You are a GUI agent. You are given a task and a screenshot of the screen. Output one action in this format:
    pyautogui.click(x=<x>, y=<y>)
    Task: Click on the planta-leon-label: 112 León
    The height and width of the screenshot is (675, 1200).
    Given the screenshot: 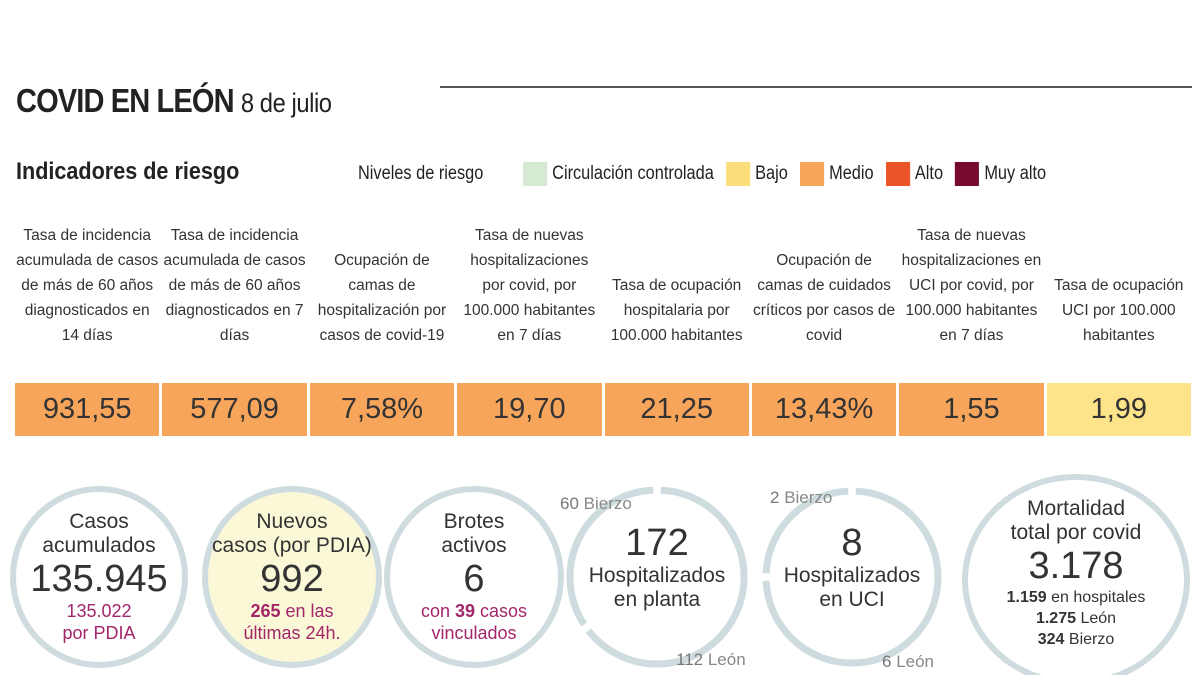 What is the action you would take?
    pyautogui.click(x=711, y=659)
    